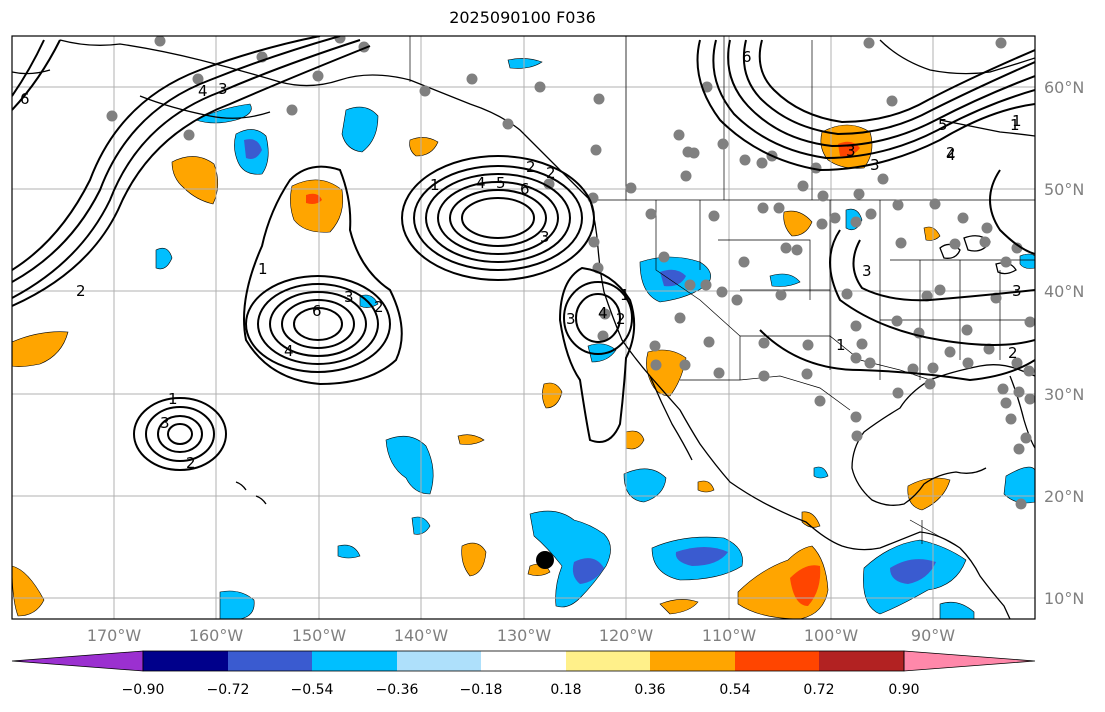 The height and width of the screenshot is (712, 1105). What do you see at coordinates (1064, 394) in the screenshot?
I see `lat-label: 30°N` at bounding box center [1064, 394].